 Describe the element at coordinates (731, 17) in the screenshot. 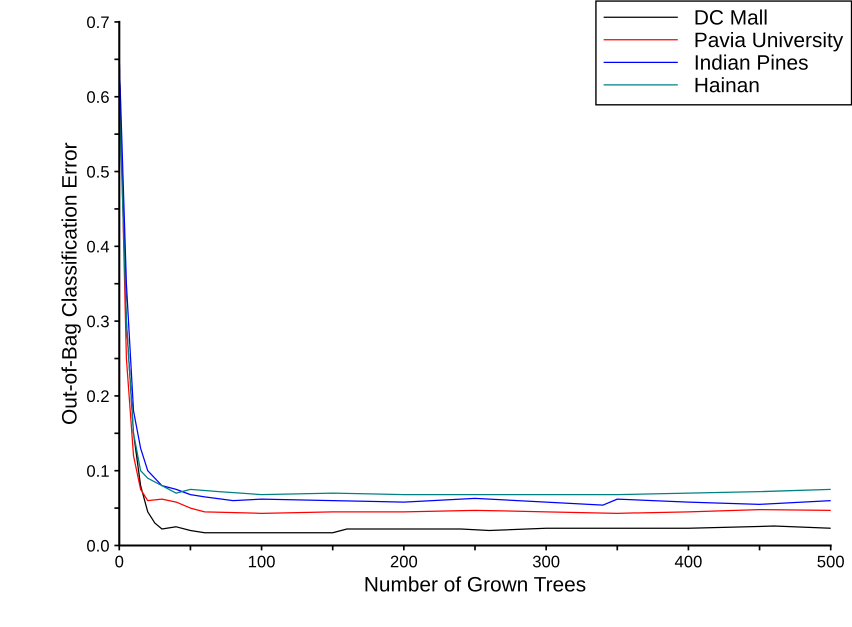

I see `legend-label: DC Mall` at that location.